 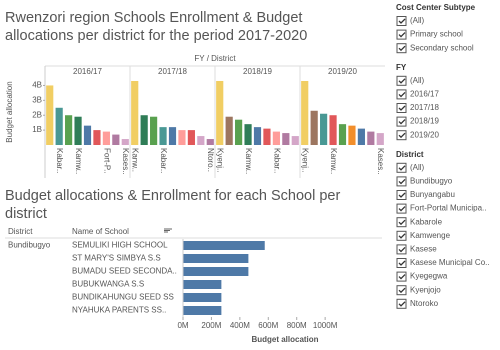 I want to click on filter-option: 2016/17, so click(x=424, y=94).